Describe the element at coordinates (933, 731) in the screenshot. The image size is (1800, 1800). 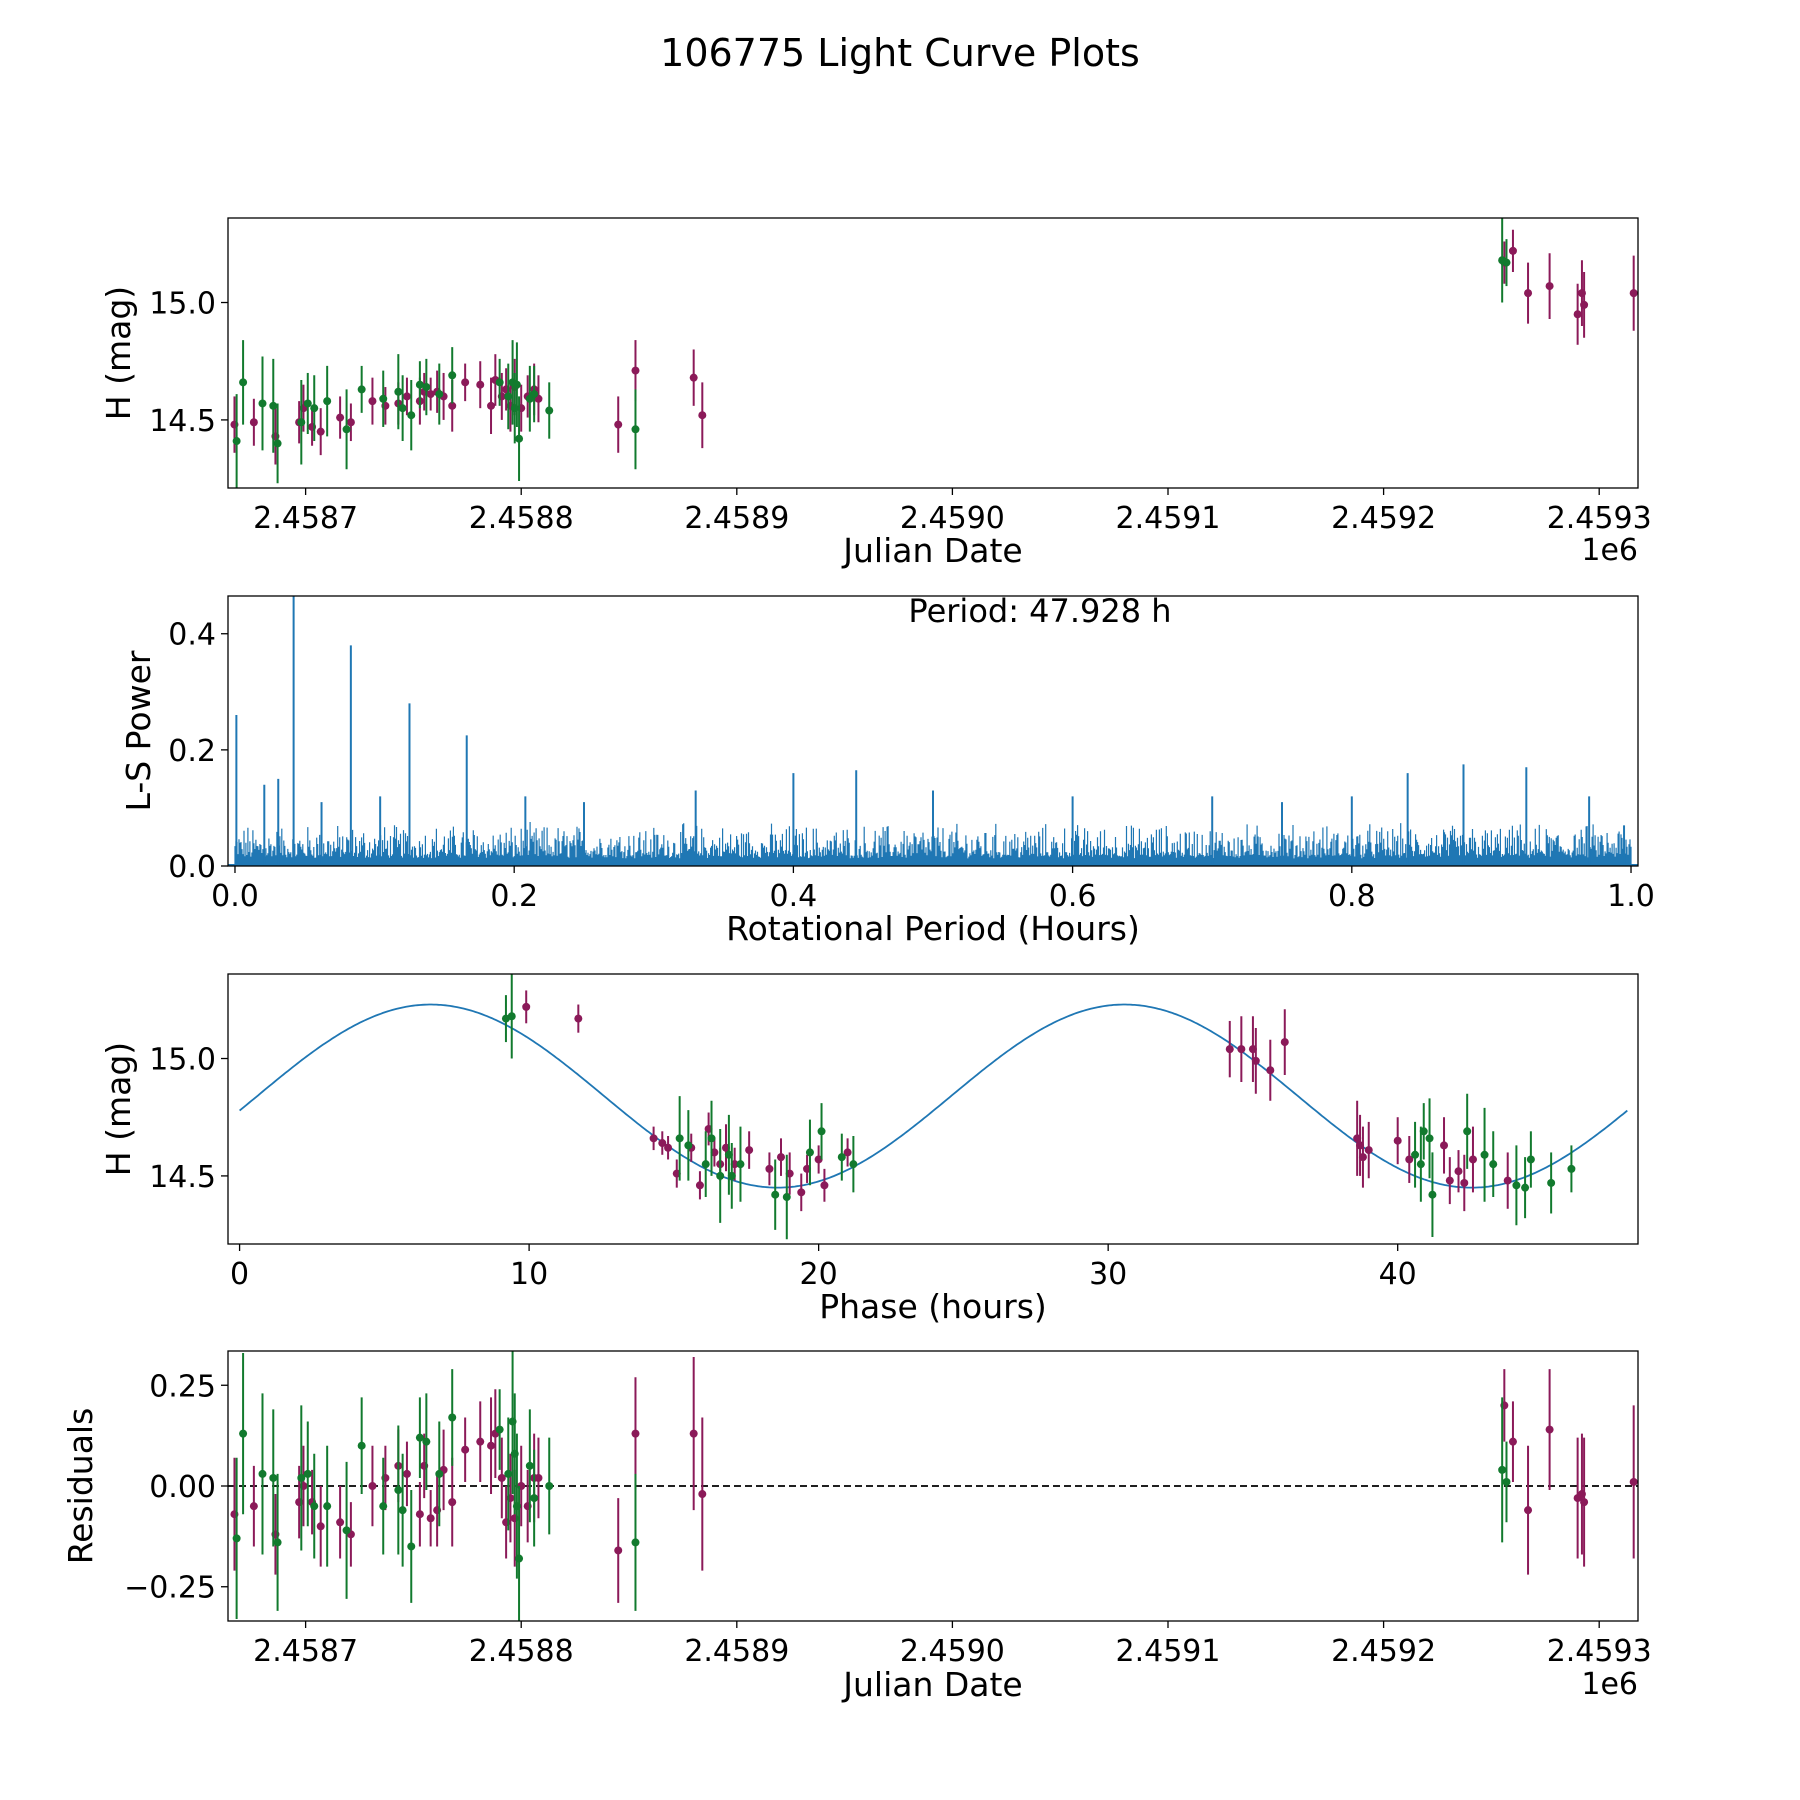
I see `periodogram-frame` at that location.